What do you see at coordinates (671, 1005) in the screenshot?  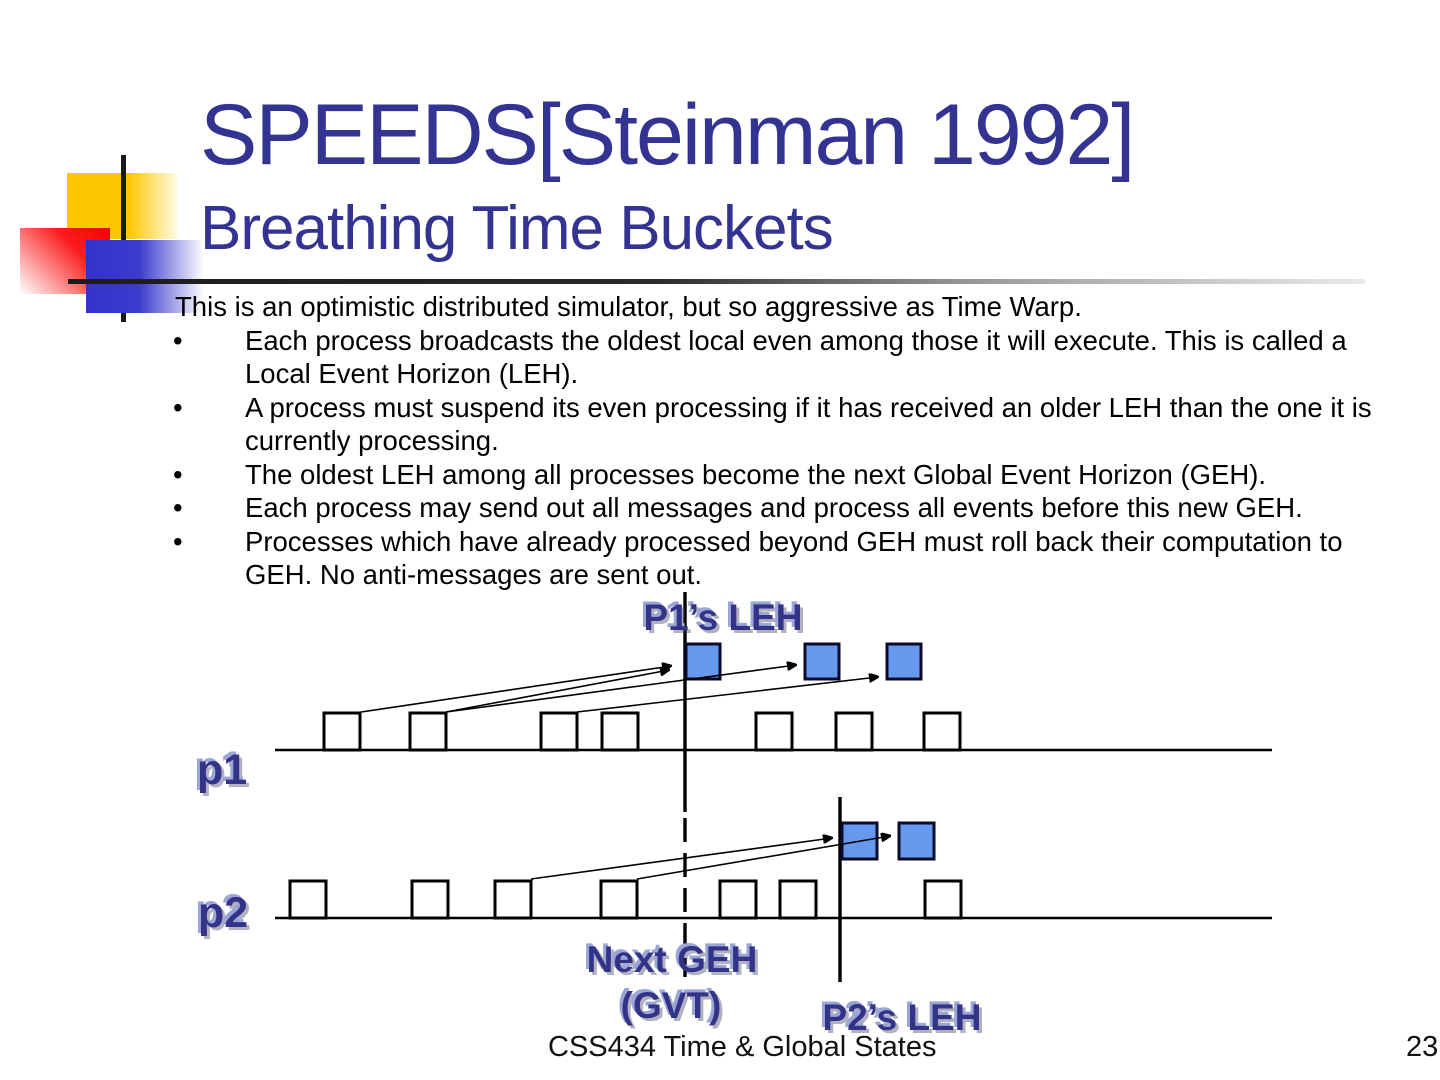 I see `label-gvt: (GVT)` at bounding box center [671, 1005].